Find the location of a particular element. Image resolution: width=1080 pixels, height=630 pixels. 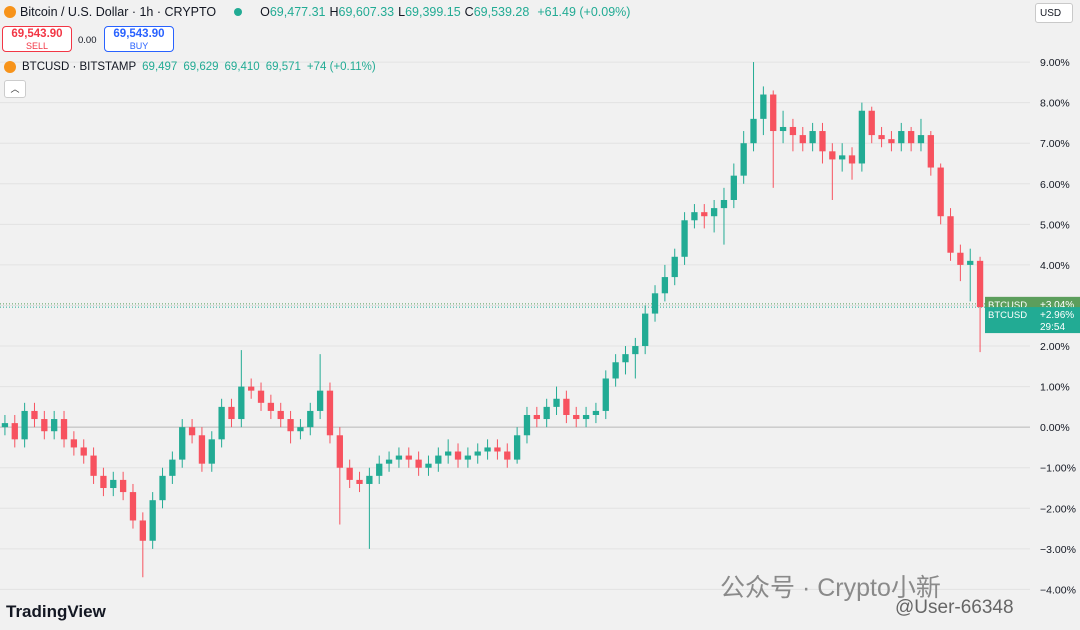

ohlc-key: C is located at coordinates (469, 12).